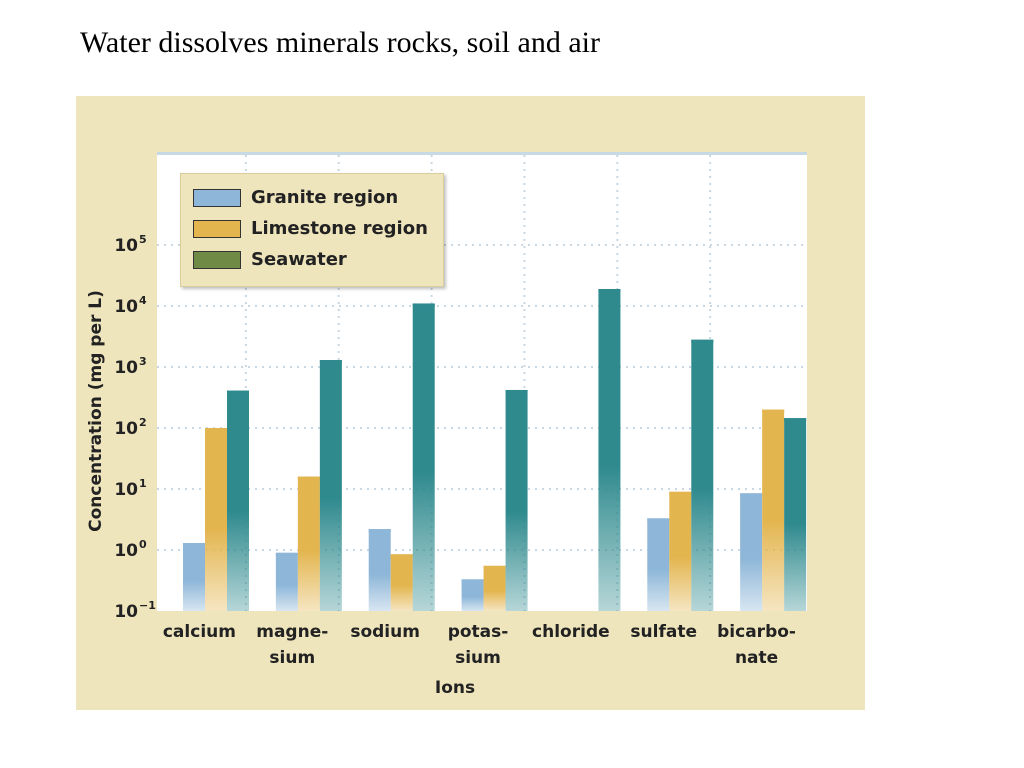  What do you see at coordinates (455, 688) in the screenshot?
I see `x-axis-label: Ions` at bounding box center [455, 688].